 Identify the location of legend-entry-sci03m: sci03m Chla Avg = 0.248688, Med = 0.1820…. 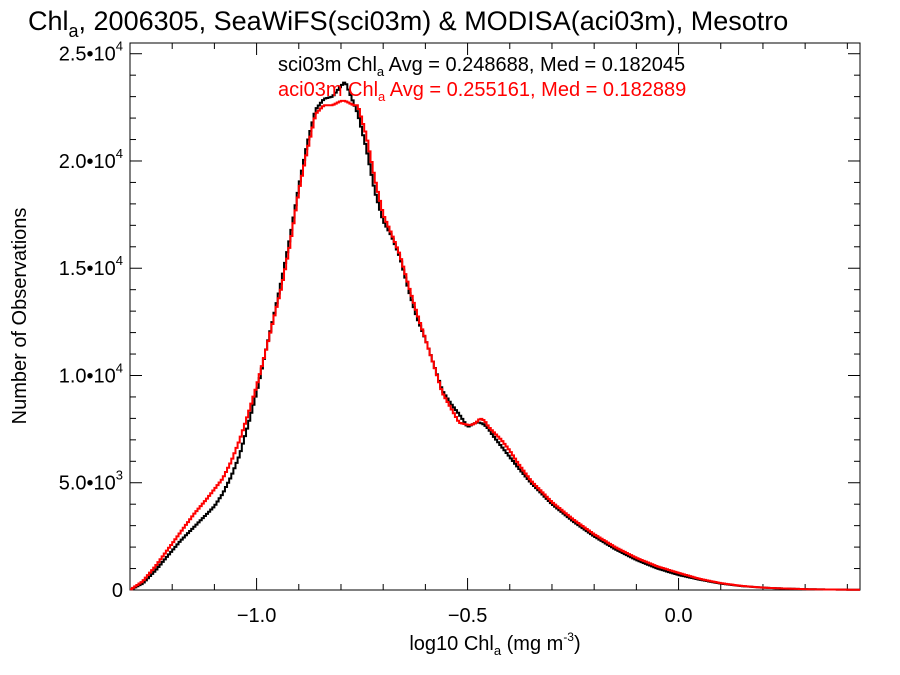
(481, 66).